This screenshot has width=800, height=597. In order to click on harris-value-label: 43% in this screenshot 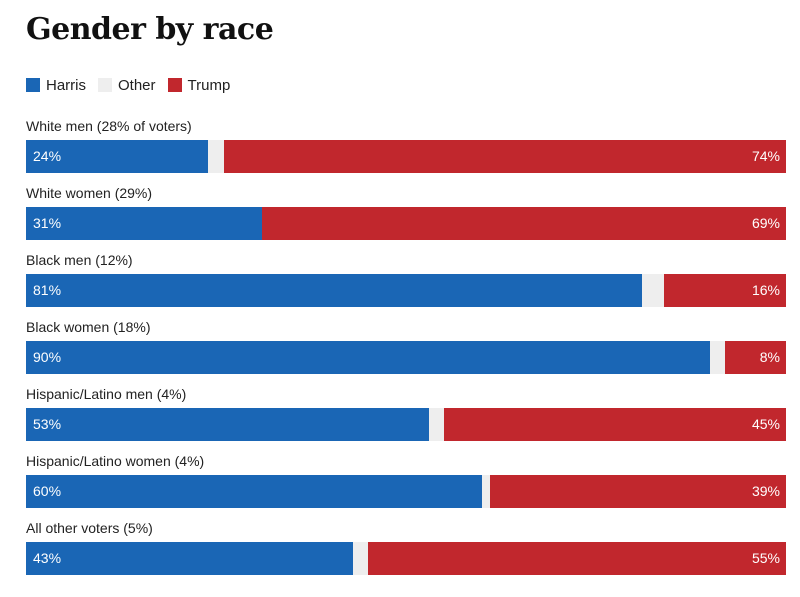, I will do `click(47, 558)`.